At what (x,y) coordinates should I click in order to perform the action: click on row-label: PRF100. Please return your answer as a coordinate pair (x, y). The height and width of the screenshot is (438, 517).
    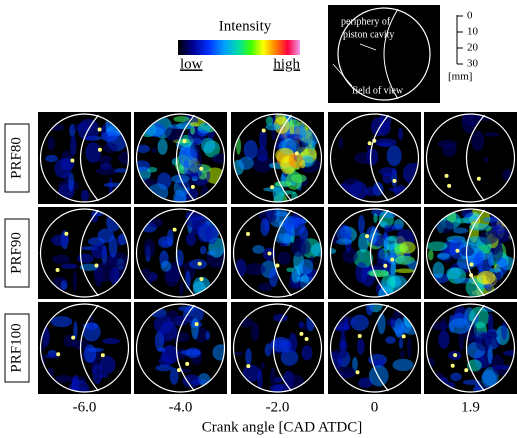
    Looking at the image, I should click on (16, 347).